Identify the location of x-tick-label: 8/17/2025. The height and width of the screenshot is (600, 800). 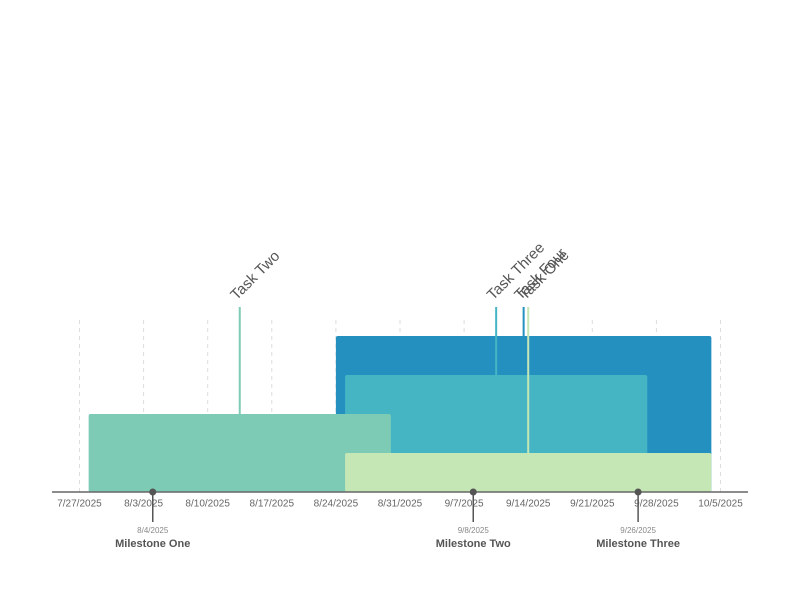
(272, 504).